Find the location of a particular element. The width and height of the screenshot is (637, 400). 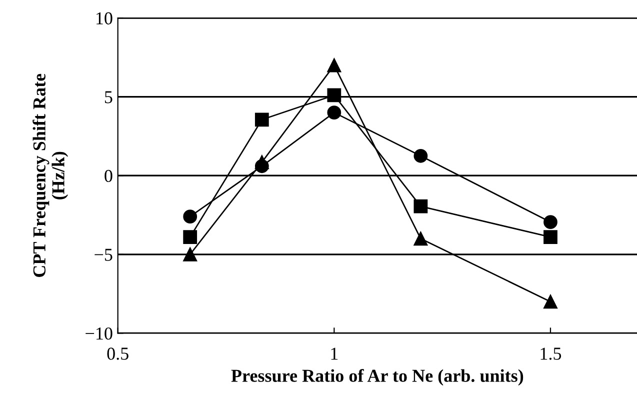

x-tick-label: 1.5 is located at coordinates (551, 354).